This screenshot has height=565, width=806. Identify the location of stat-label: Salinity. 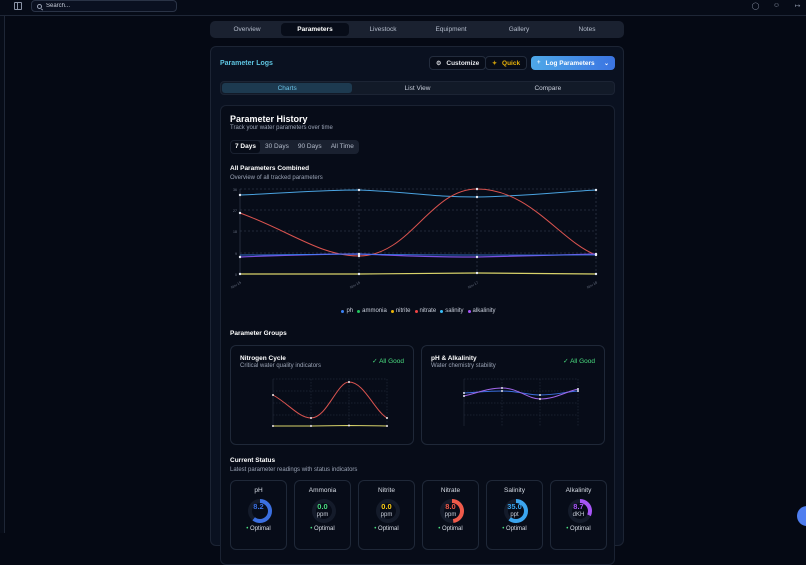
(514, 490).